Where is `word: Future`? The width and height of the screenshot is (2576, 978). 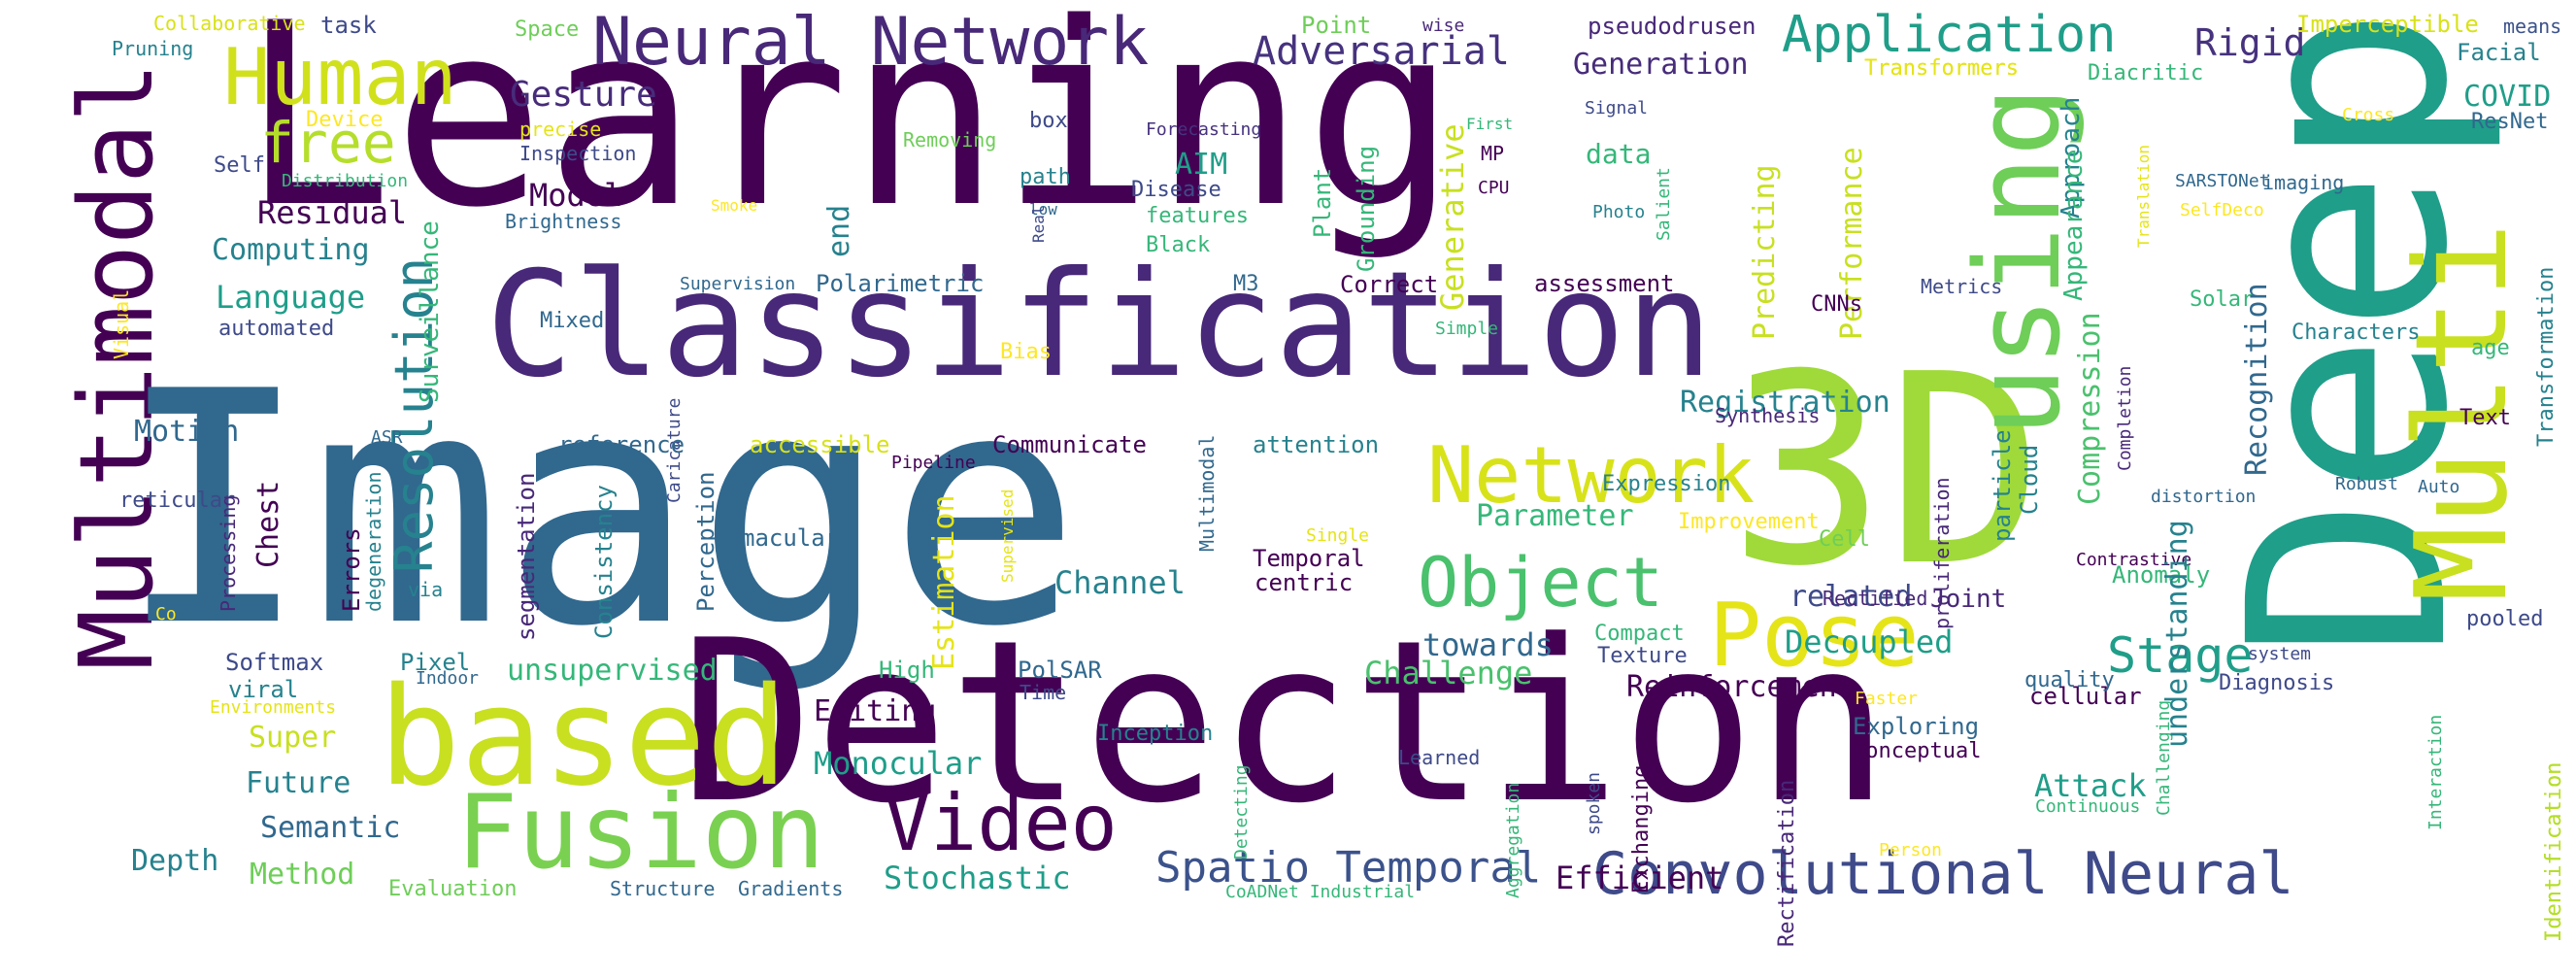
word: Future is located at coordinates (299, 783).